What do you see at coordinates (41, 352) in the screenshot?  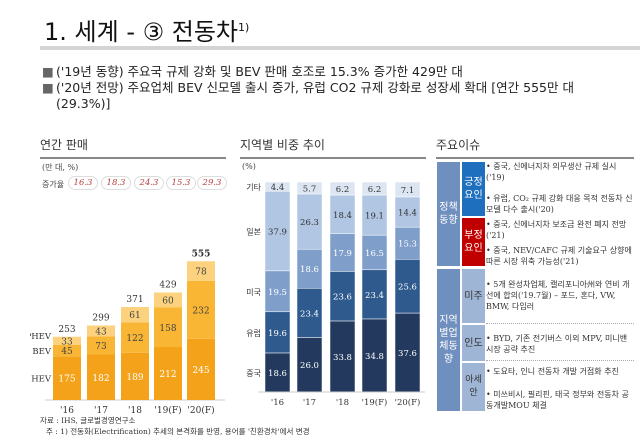 I see `legend-label: BEV` at bounding box center [41, 352].